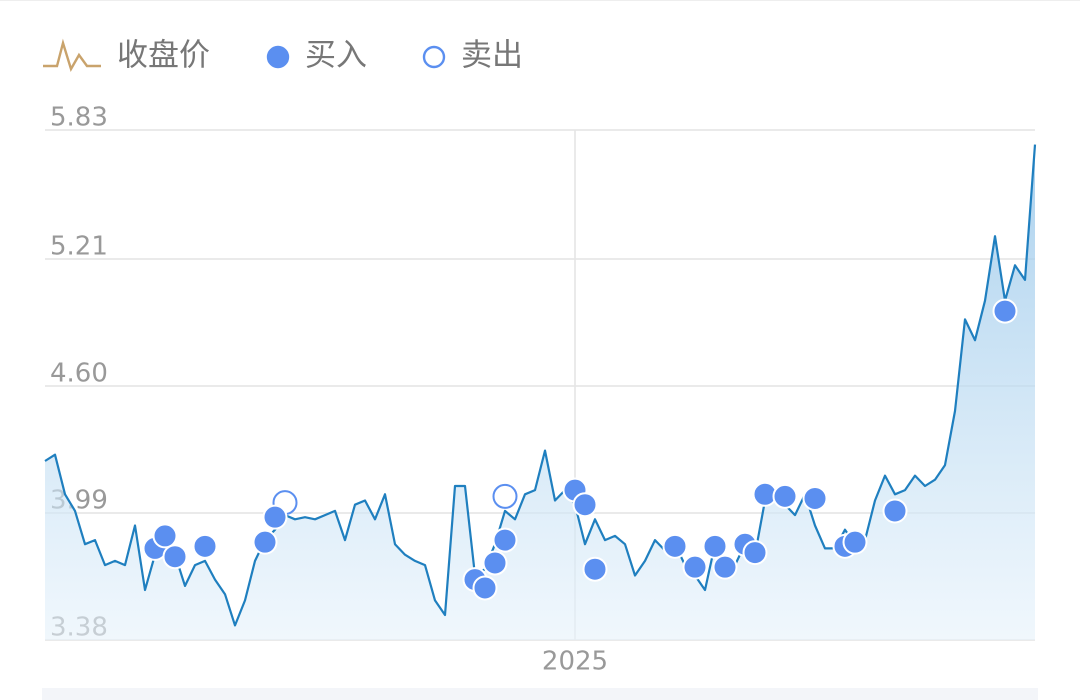 The image size is (1080, 700). Describe the element at coordinates (505, 496) in the screenshot. I see `sell-marker` at that location.